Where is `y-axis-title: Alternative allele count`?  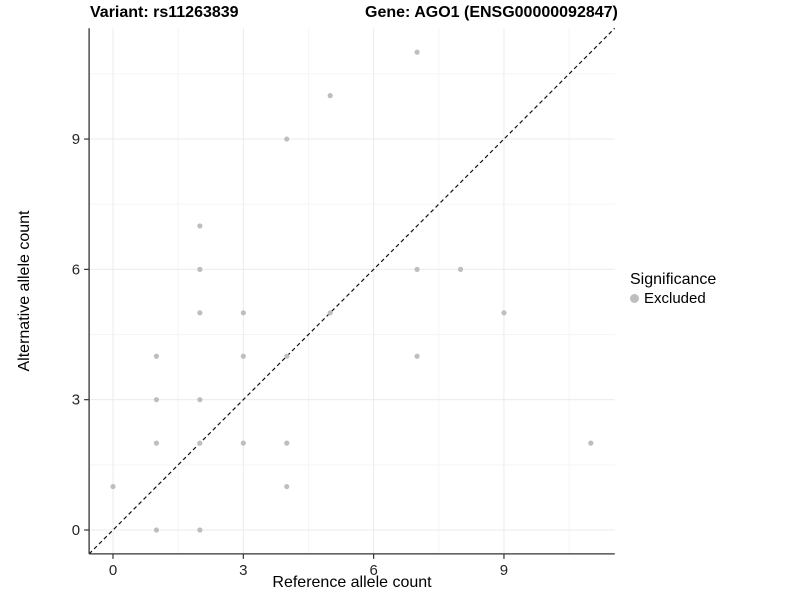 y-axis-title: Alternative allele count is located at coordinates (24, 291).